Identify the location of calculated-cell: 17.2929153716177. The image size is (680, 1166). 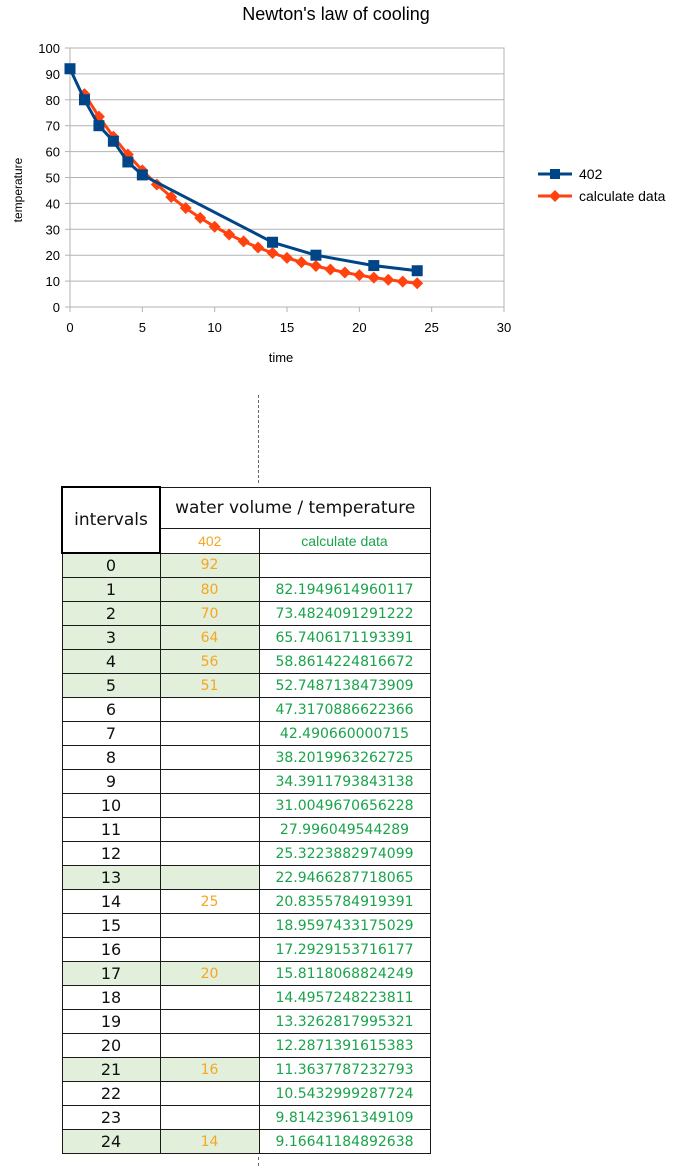
(344, 949).